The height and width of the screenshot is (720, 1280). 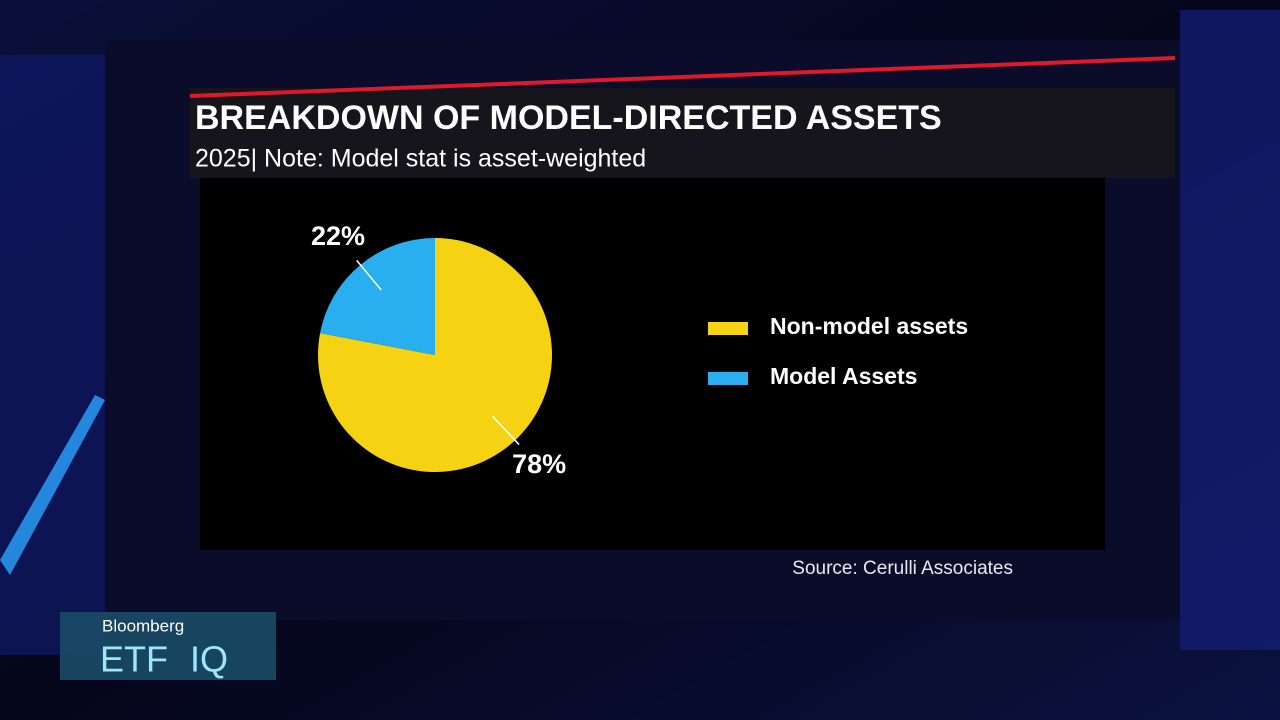 What do you see at coordinates (902, 568) in the screenshot?
I see `source-note: Source: Cerulli Associates` at bounding box center [902, 568].